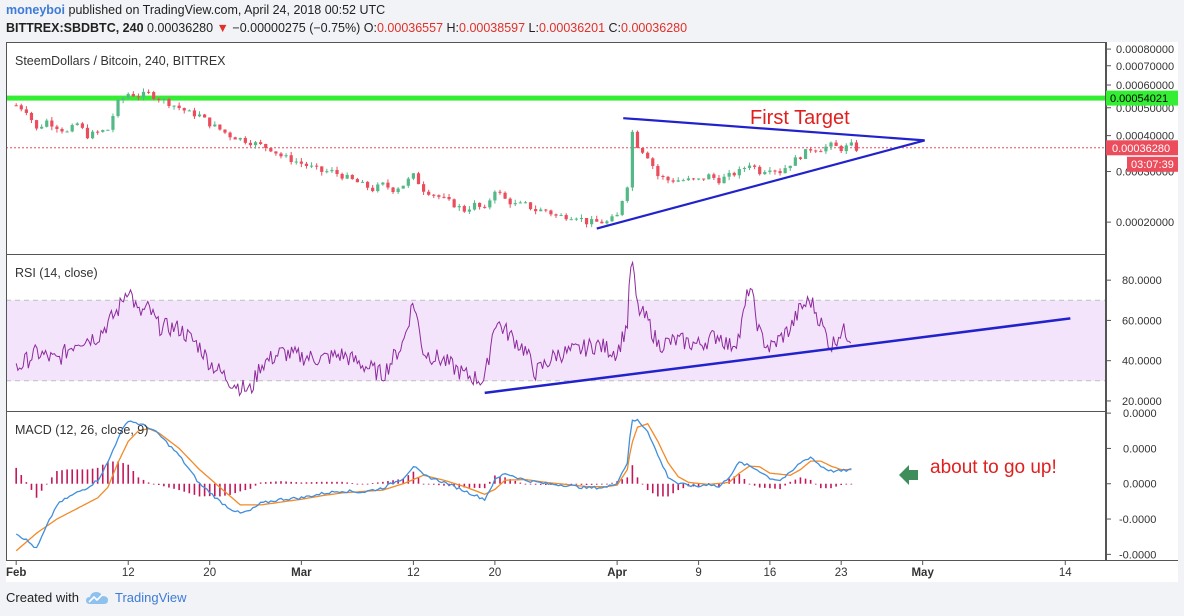 This screenshot has height=616, width=1184. I want to click on triangle-lower-trendline, so click(760, 184).